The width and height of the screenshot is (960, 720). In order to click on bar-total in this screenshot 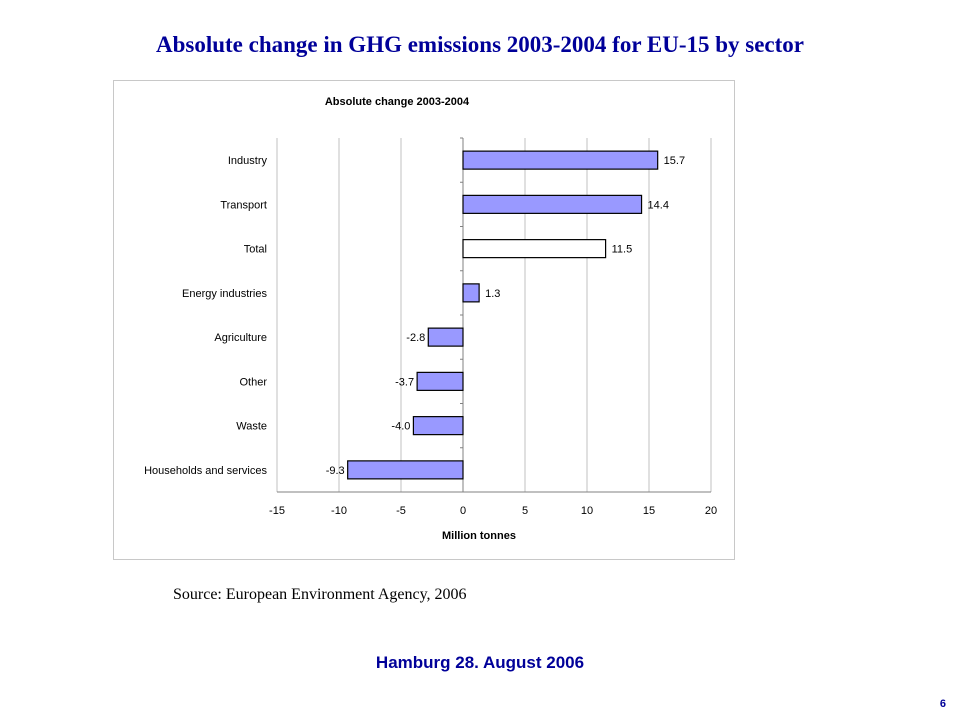, I will do `click(534, 249)`.